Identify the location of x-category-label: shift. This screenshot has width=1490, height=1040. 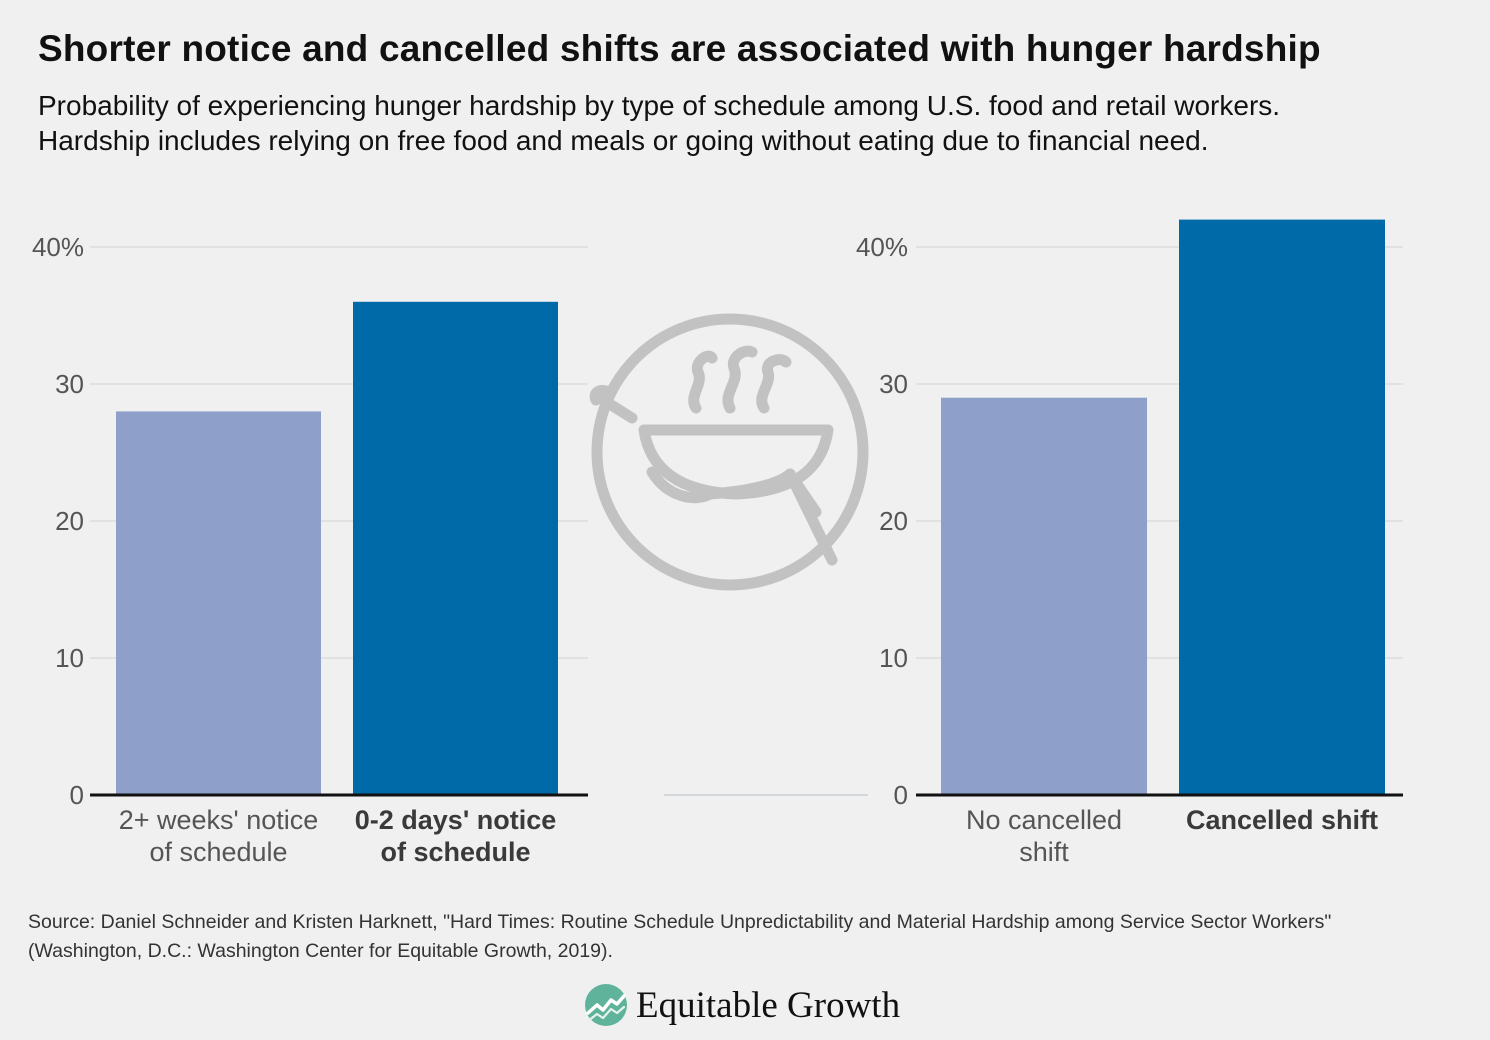
(1044, 852).